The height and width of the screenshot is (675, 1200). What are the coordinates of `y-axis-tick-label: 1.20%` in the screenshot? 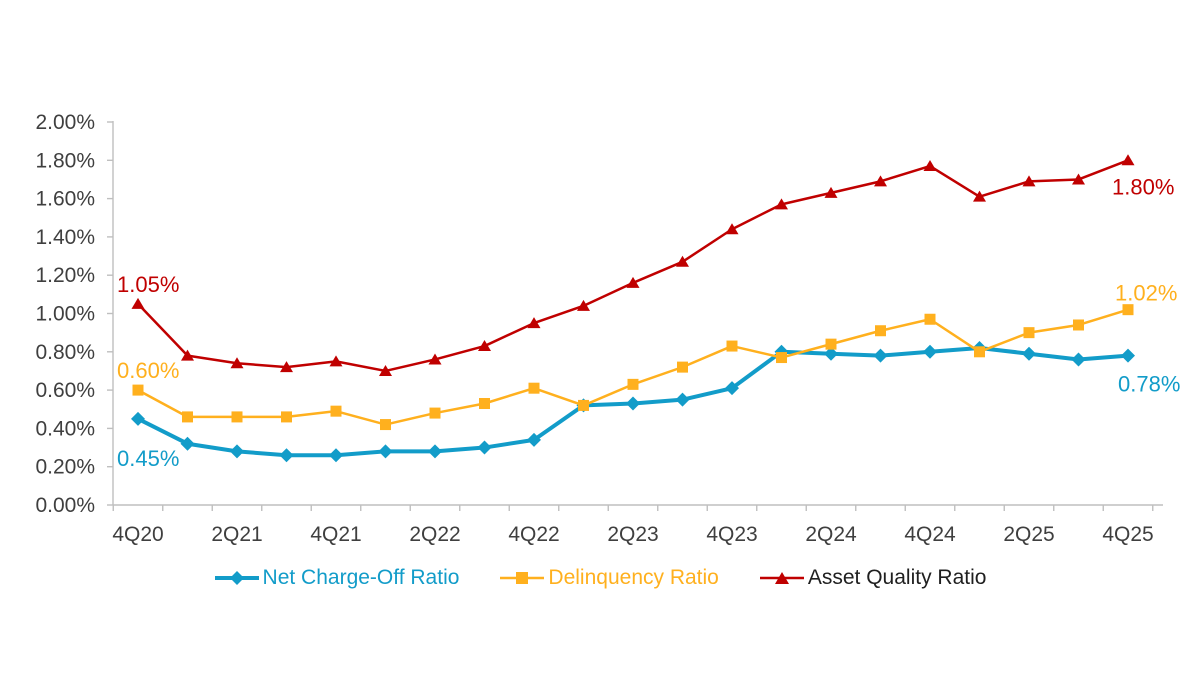 It's located at (65, 275).